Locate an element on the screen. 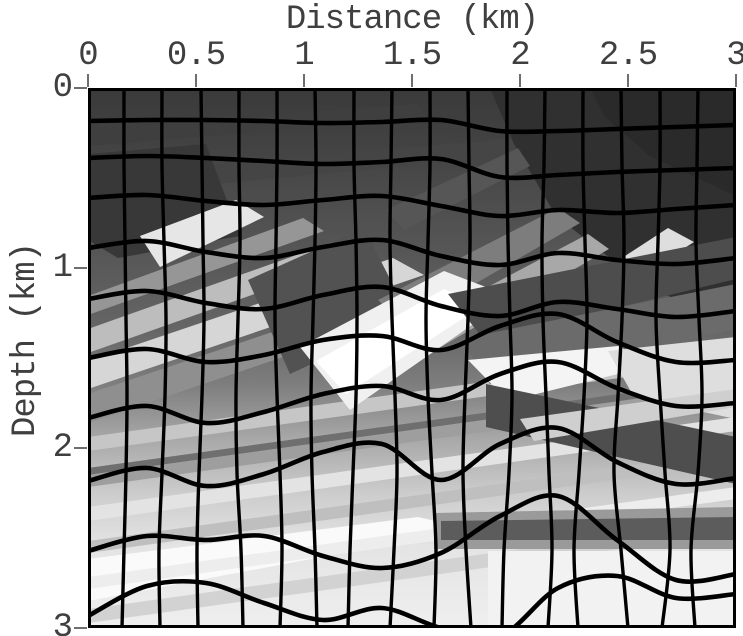  x-axis-title: Distance (km) is located at coordinates (412, 20).